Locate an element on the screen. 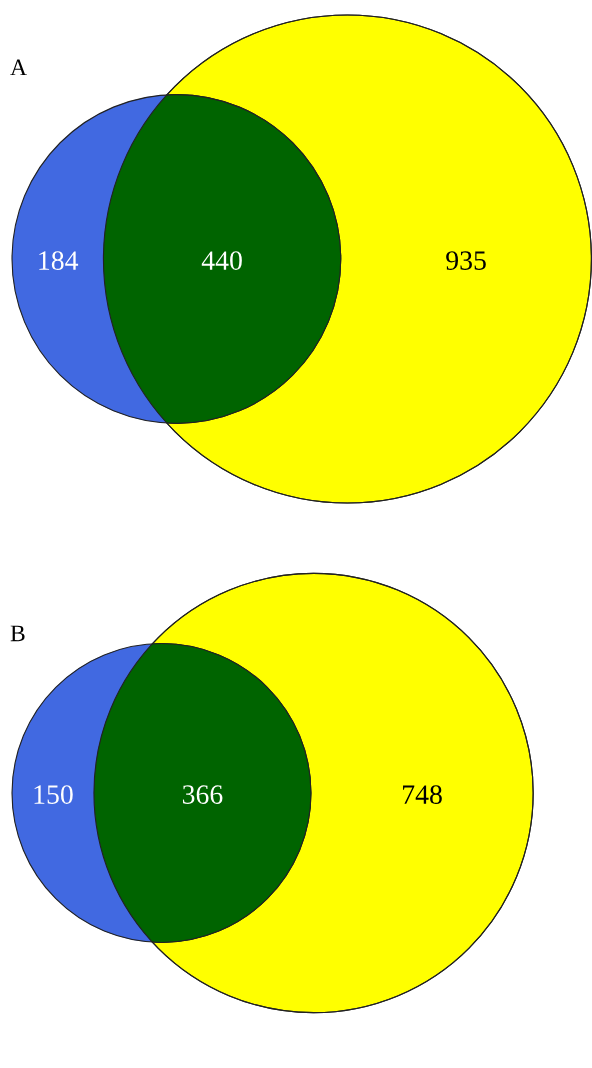 This screenshot has width=592, height=1068. data-label: 184 is located at coordinates (59, 260).